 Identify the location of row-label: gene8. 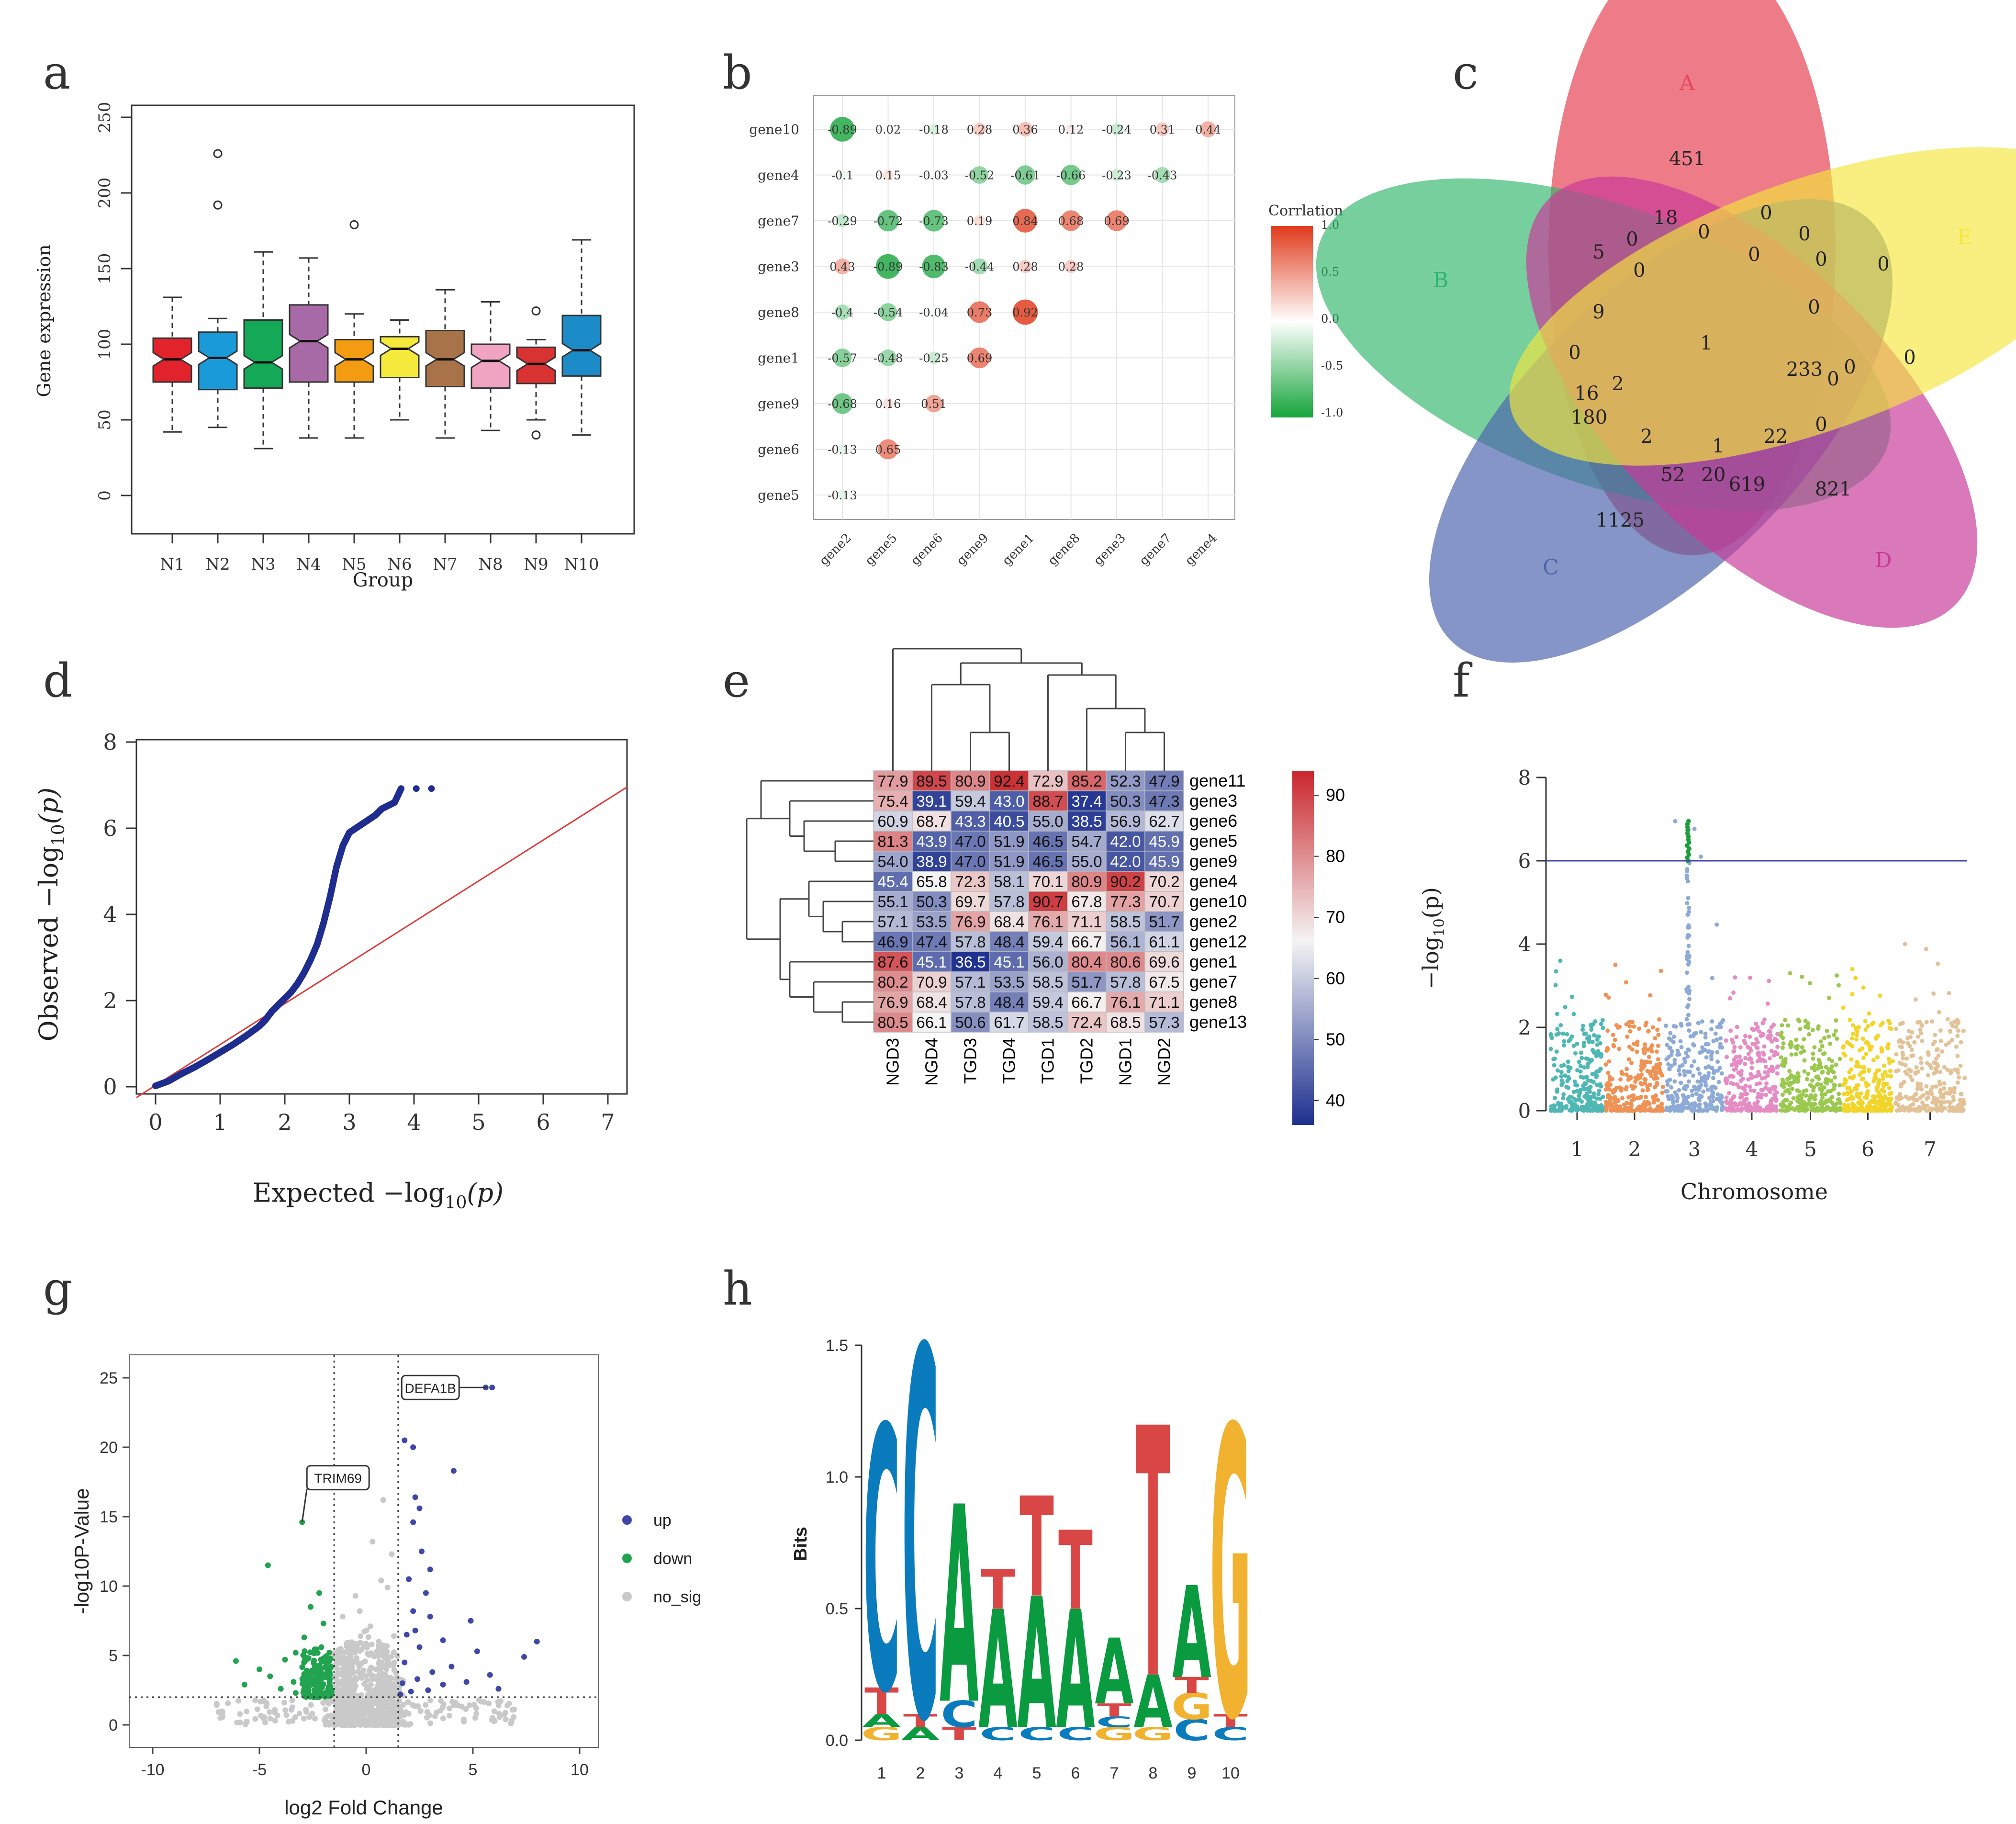
(779, 312).